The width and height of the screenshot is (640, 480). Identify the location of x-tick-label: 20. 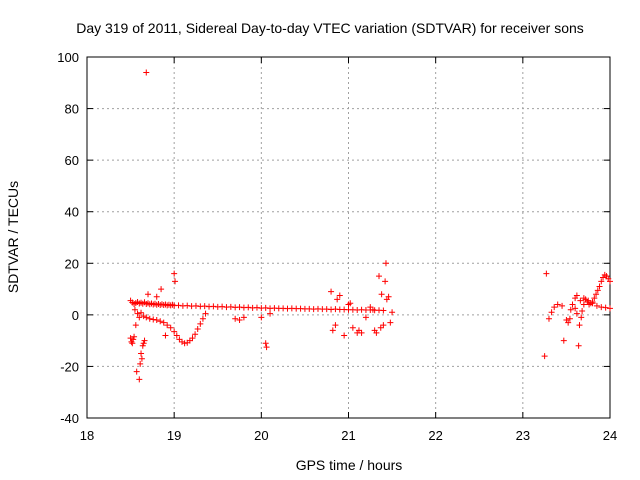
(261, 435).